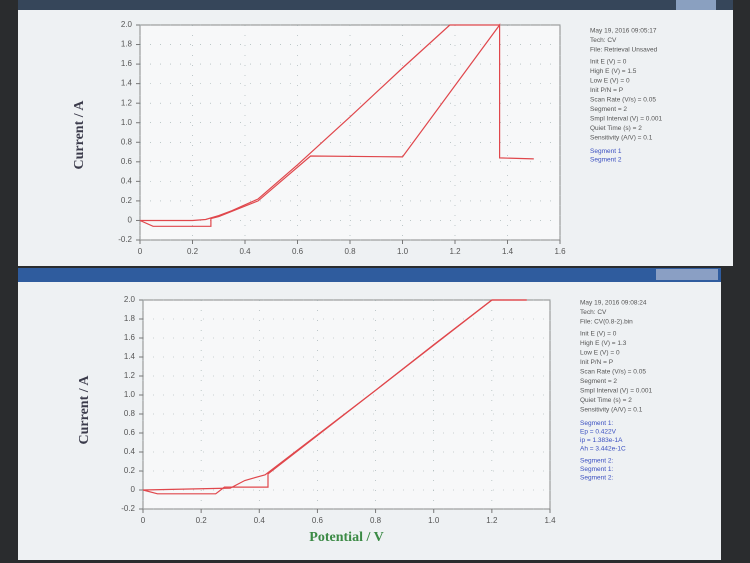 This screenshot has width=750, height=563. Describe the element at coordinates (596, 478) in the screenshot. I see `legend-entry: Segment 2:` at that location.